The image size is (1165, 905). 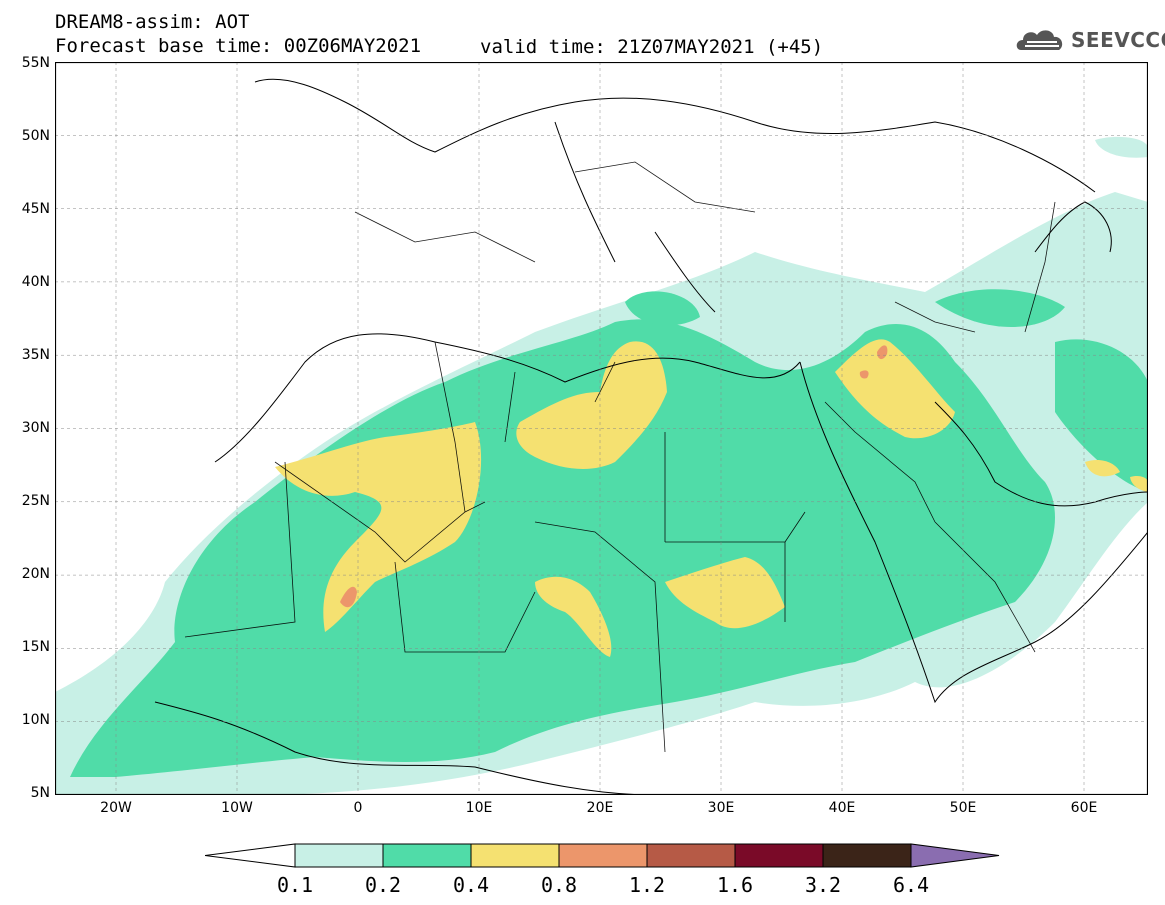 What do you see at coordinates (652, 47) in the screenshot?
I see `valid-time: valid time: 21Z07MAY2021 (+45)` at bounding box center [652, 47].